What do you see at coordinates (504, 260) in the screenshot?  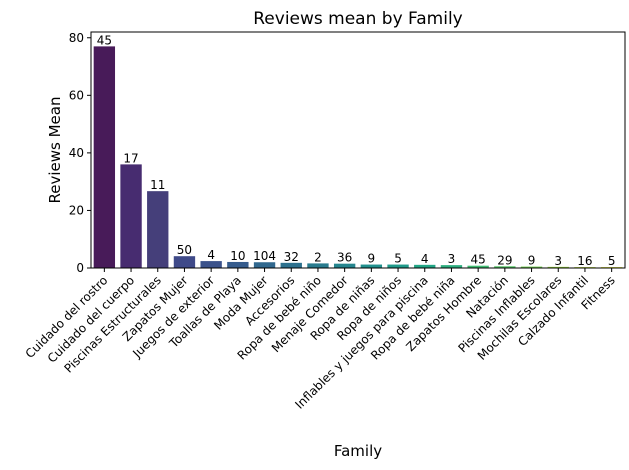 I see `bar-label: 29` at bounding box center [504, 260].